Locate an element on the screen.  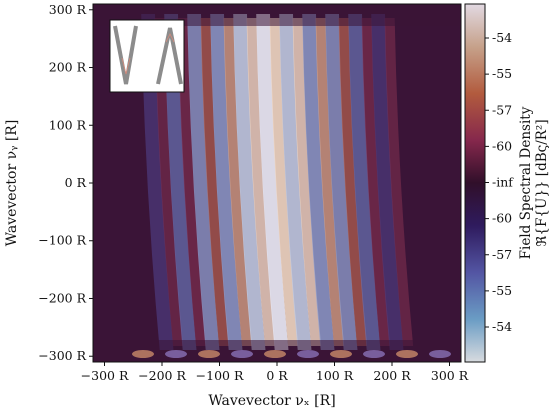
x-tick-label: 200 R is located at coordinates (392, 375).